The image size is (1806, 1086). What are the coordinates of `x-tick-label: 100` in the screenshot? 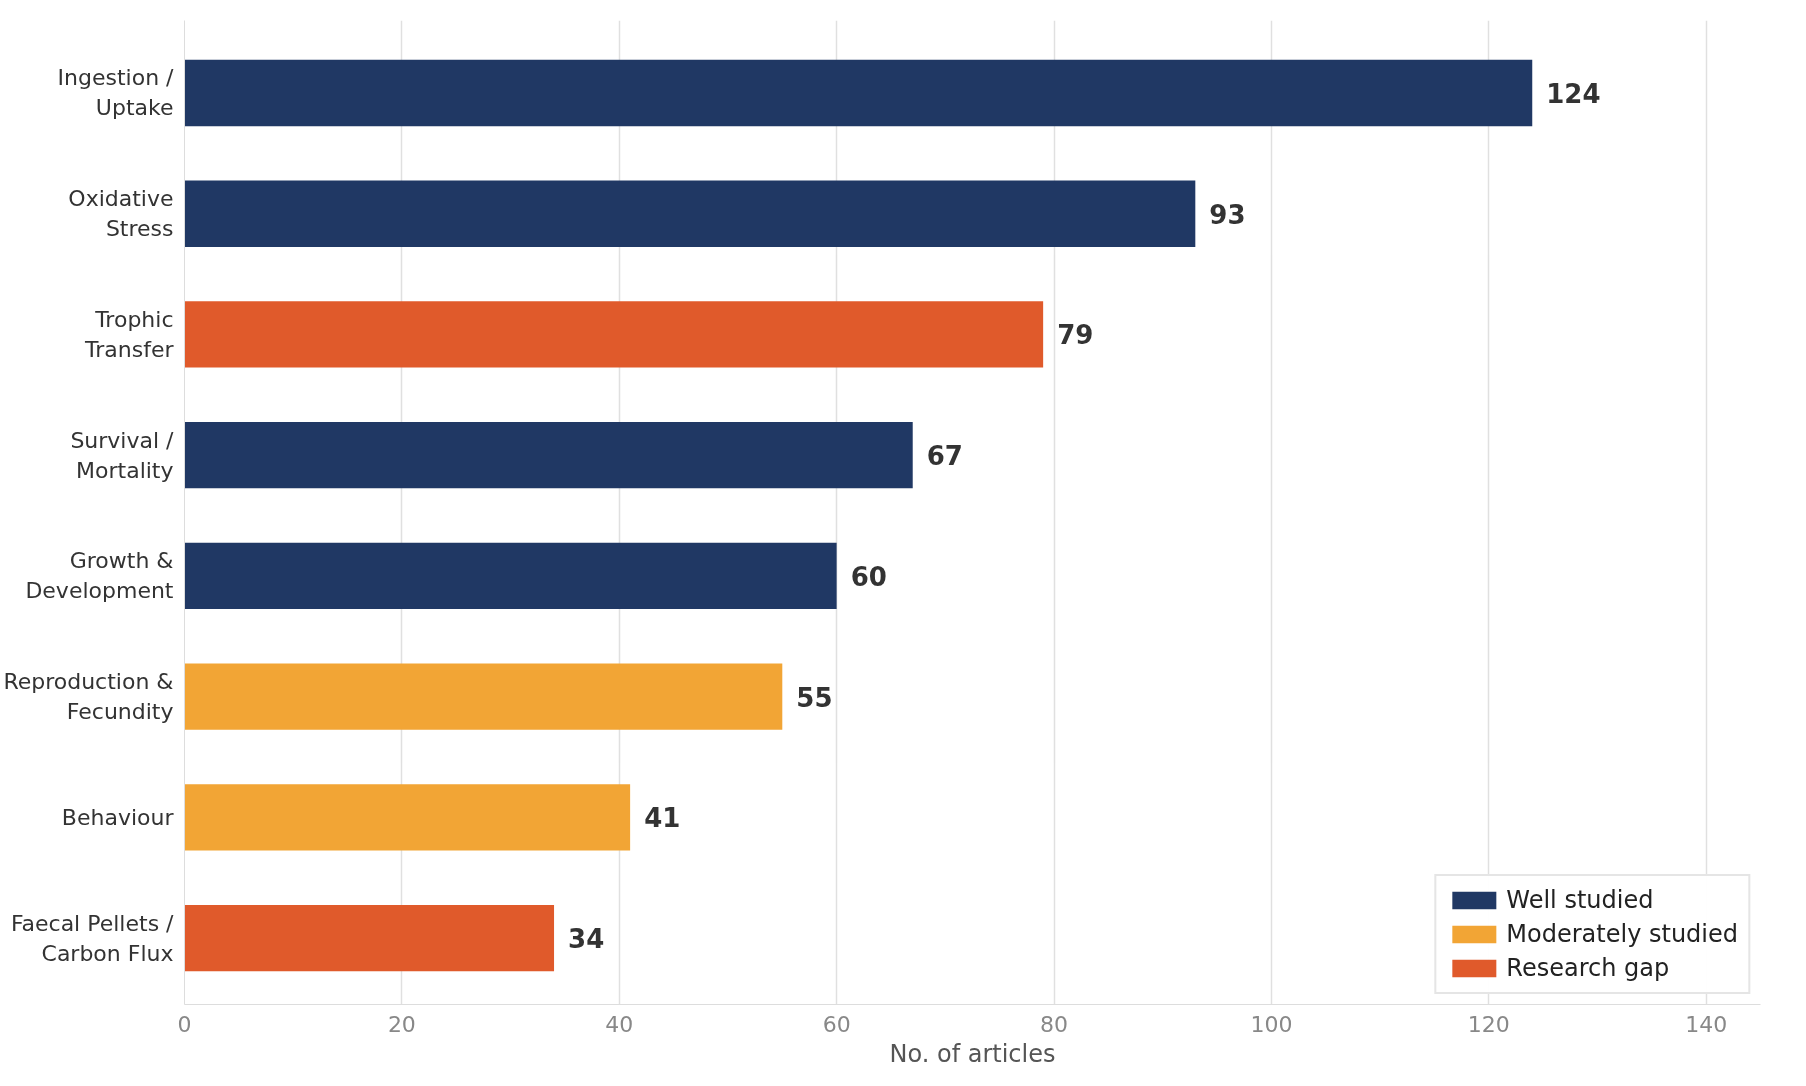 It's located at (1271, 1024).